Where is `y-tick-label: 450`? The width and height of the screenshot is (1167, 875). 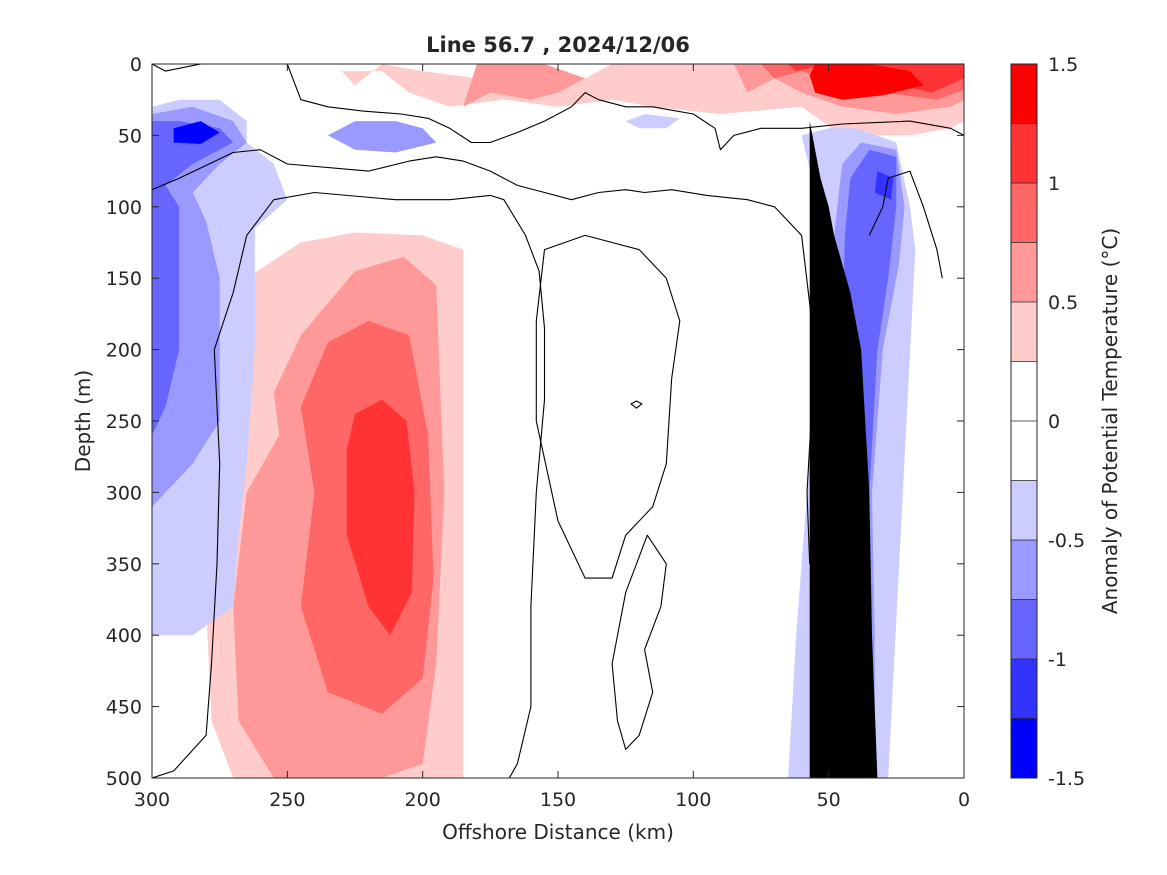 y-tick-label: 450 is located at coordinates (124, 708).